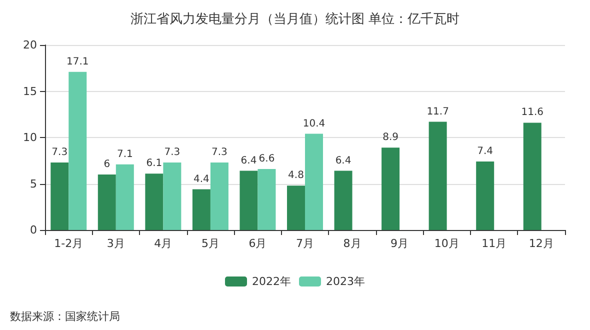  Describe the element at coordinates (30, 45) in the screenshot. I see `y-tick-label: 20` at that location.